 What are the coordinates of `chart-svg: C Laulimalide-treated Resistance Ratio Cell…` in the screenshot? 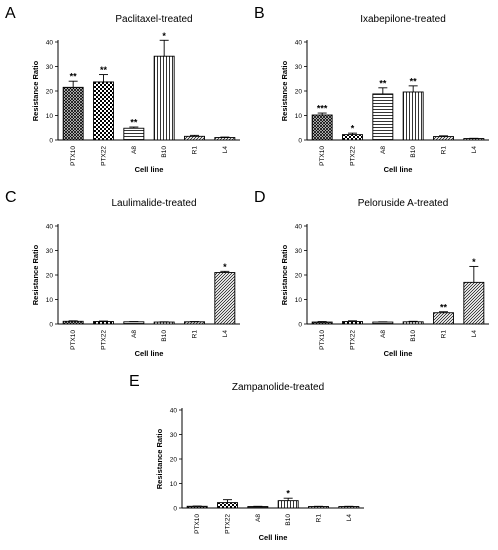 It's located at (122, 273).